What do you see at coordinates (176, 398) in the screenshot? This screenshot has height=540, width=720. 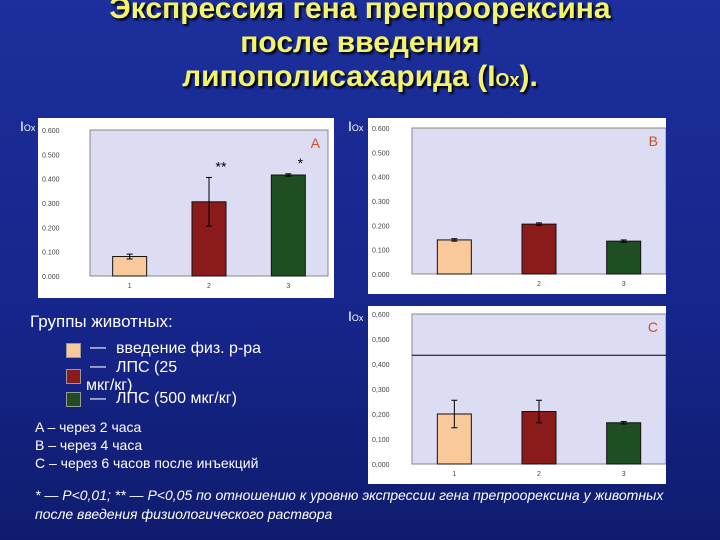 I see `legend-label-lps-500: ЛПС (500 мкг/кг)` at bounding box center [176, 398].